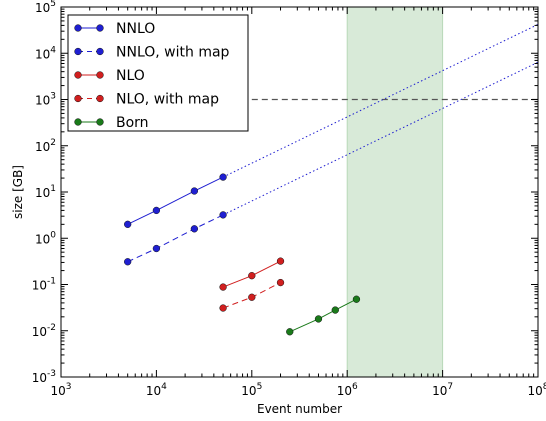  I want to click on y-tick-label: 10¹, so click(45, 192).